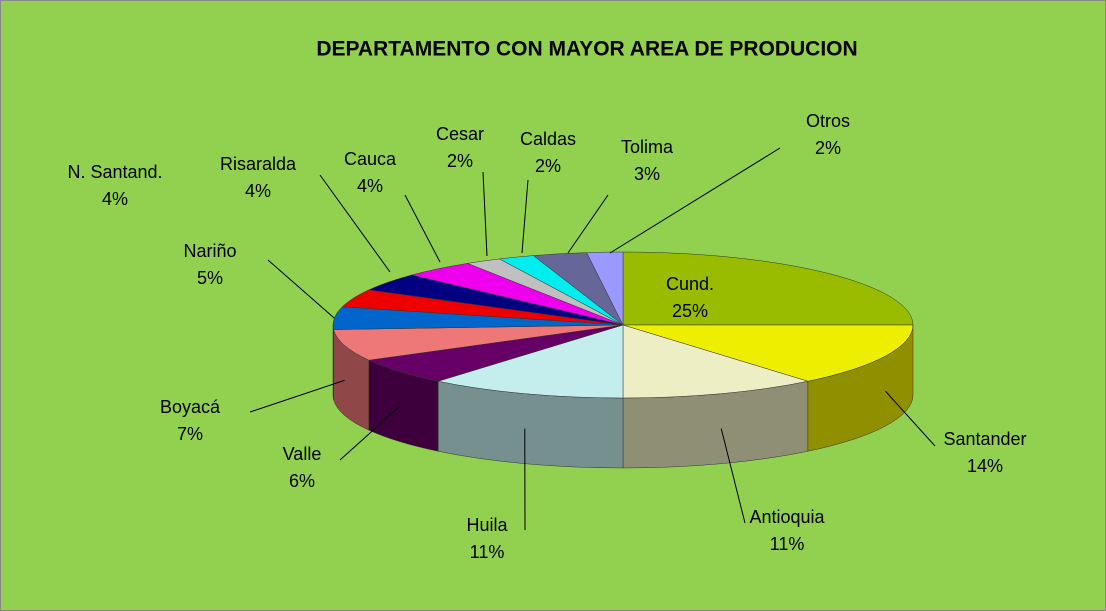 The image size is (1106, 611). I want to click on slice-label: N. Santand., so click(114, 172).